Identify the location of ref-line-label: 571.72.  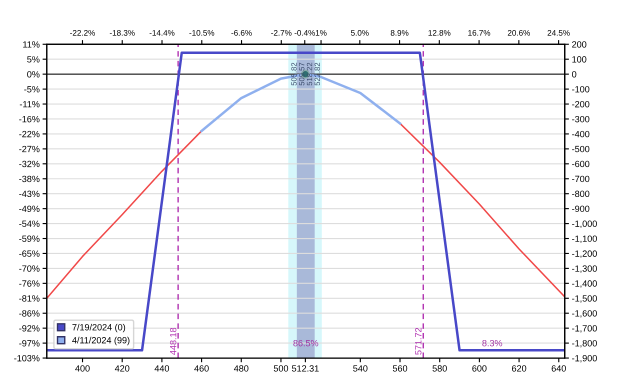
(418, 341).